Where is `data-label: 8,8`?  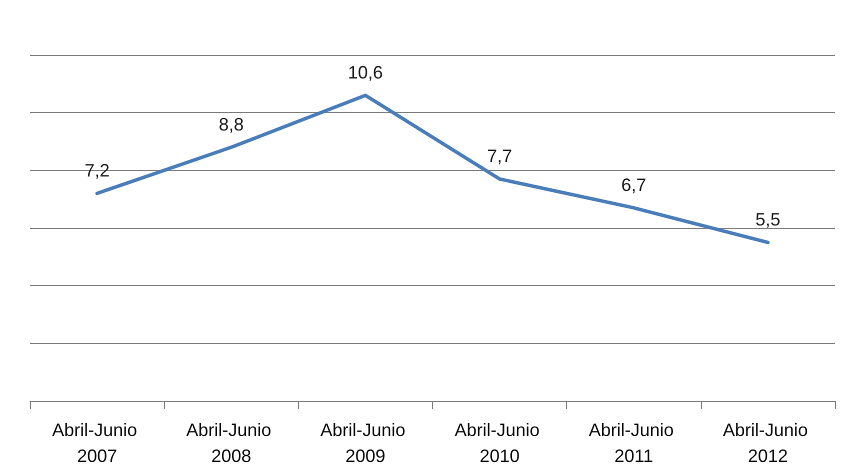
data-label: 8,8 is located at coordinates (231, 124).